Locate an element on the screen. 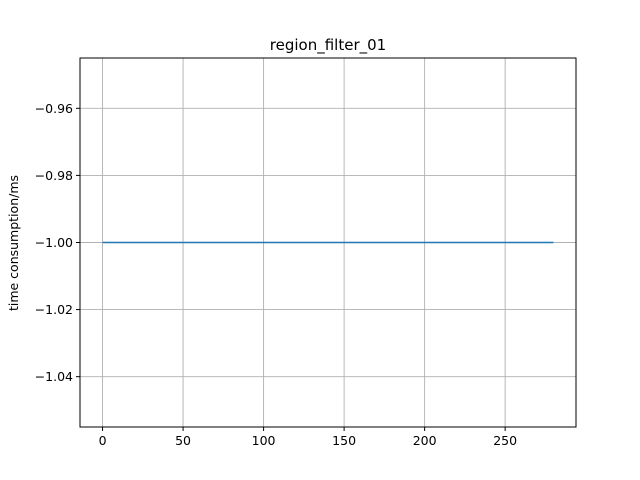  x-tick-label: 150 is located at coordinates (344, 440).